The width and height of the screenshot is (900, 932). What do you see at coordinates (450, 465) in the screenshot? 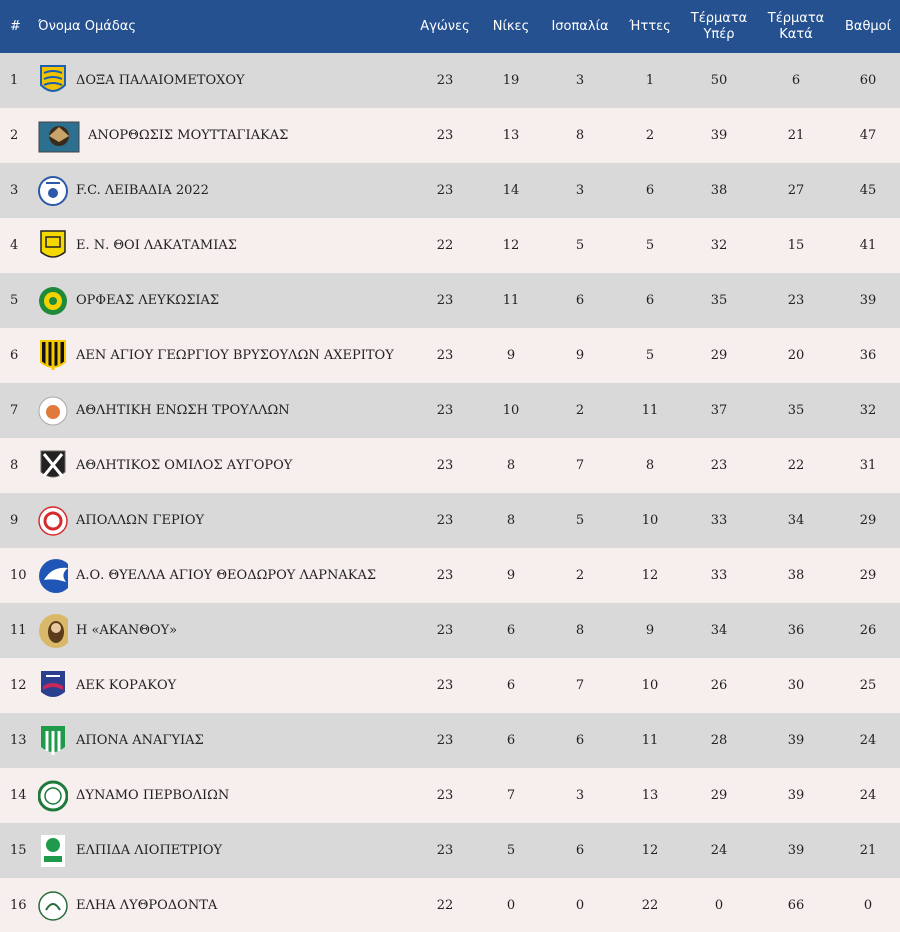
I see `table-row: 8 ΑΘΛΗΤΙΚΟΣ ΟΜΙΛΟΣ ΑΥΓΟΡΟΥ 23 8 7 8 23 22 31` at bounding box center [450, 465].